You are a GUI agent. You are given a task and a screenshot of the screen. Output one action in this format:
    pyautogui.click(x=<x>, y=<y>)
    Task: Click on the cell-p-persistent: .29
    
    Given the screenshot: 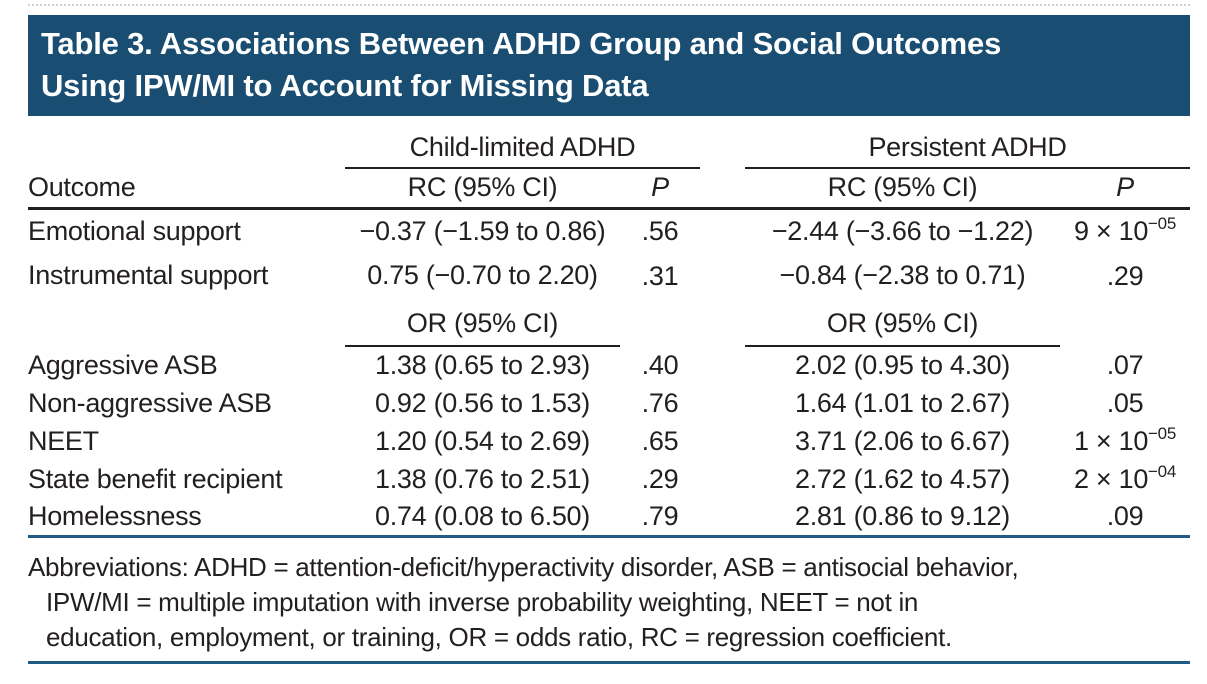 What is the action you would take?
    pyautogui.click(x=1125, y=275)
    